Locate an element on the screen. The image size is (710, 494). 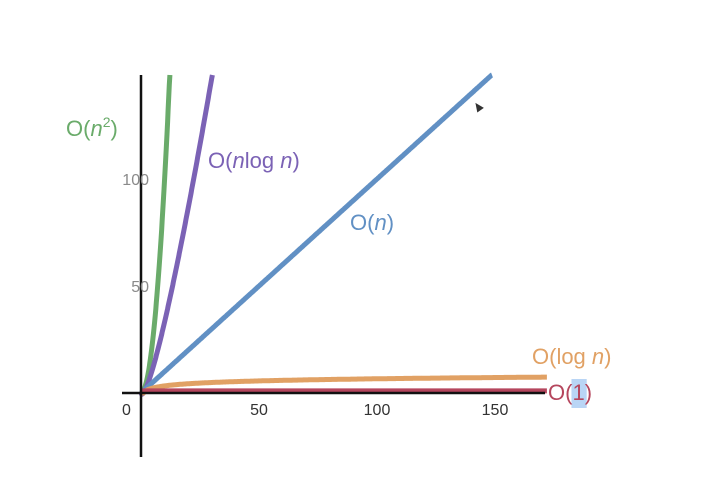
series-label-2: O(n) is located at coordinates (372, 222).